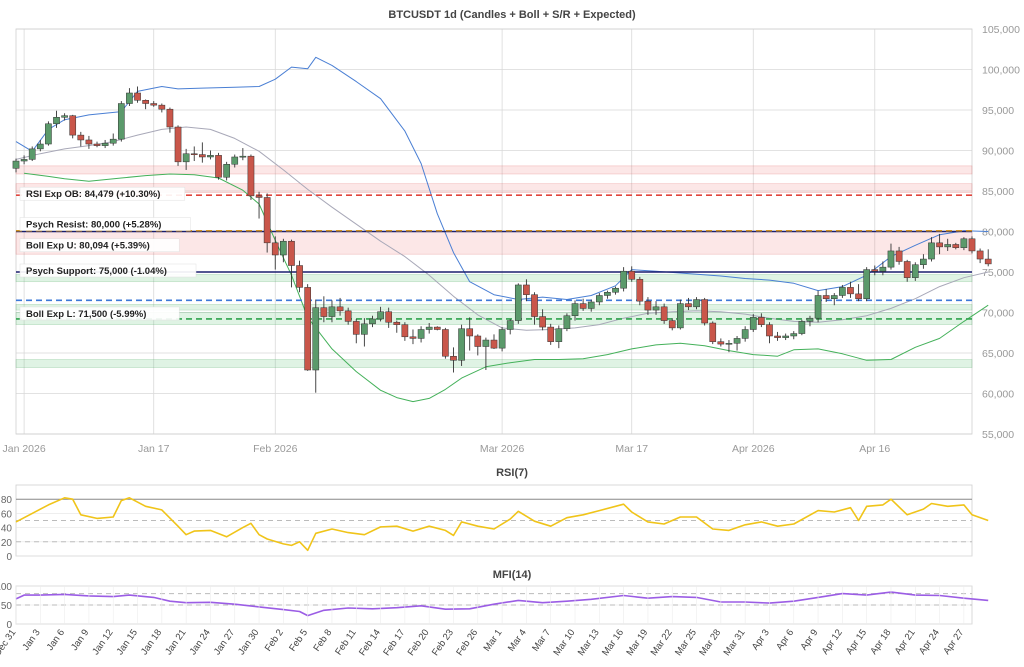 Image resolution: width=1024 pixels, height=667 pixels. I want to click on mfi-date-tick-label: Jan 18, so click(151, 642).